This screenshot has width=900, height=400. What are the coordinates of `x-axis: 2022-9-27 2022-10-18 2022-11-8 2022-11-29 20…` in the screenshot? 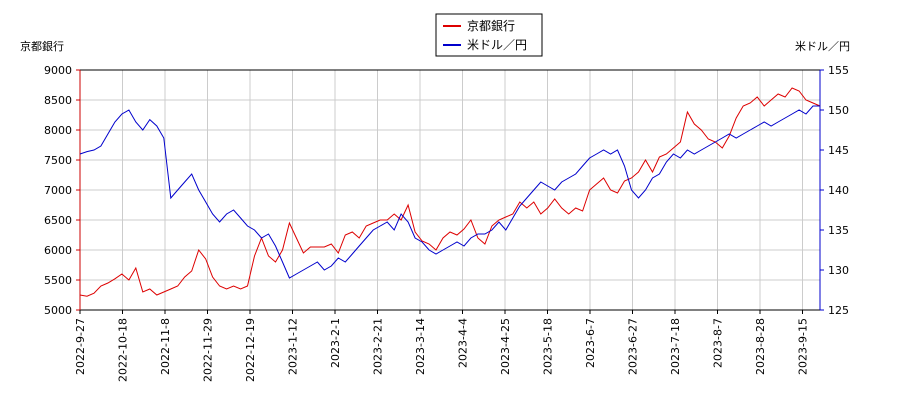 It's located at (442, 346).